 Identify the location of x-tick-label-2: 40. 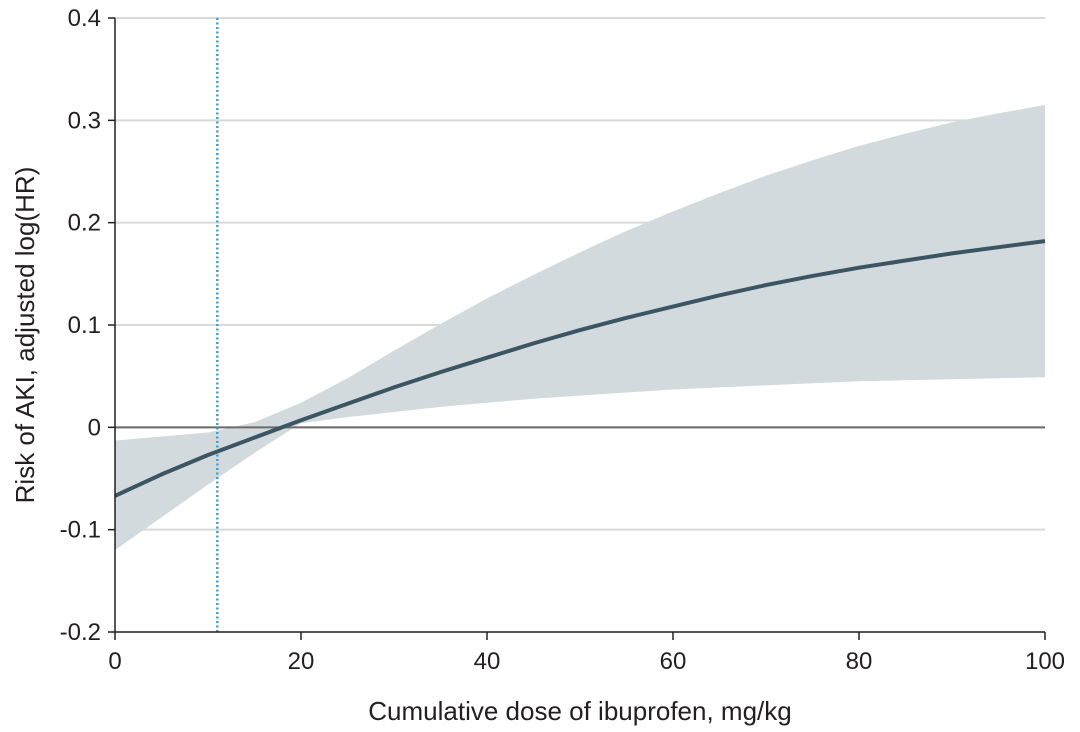
(487, 661).